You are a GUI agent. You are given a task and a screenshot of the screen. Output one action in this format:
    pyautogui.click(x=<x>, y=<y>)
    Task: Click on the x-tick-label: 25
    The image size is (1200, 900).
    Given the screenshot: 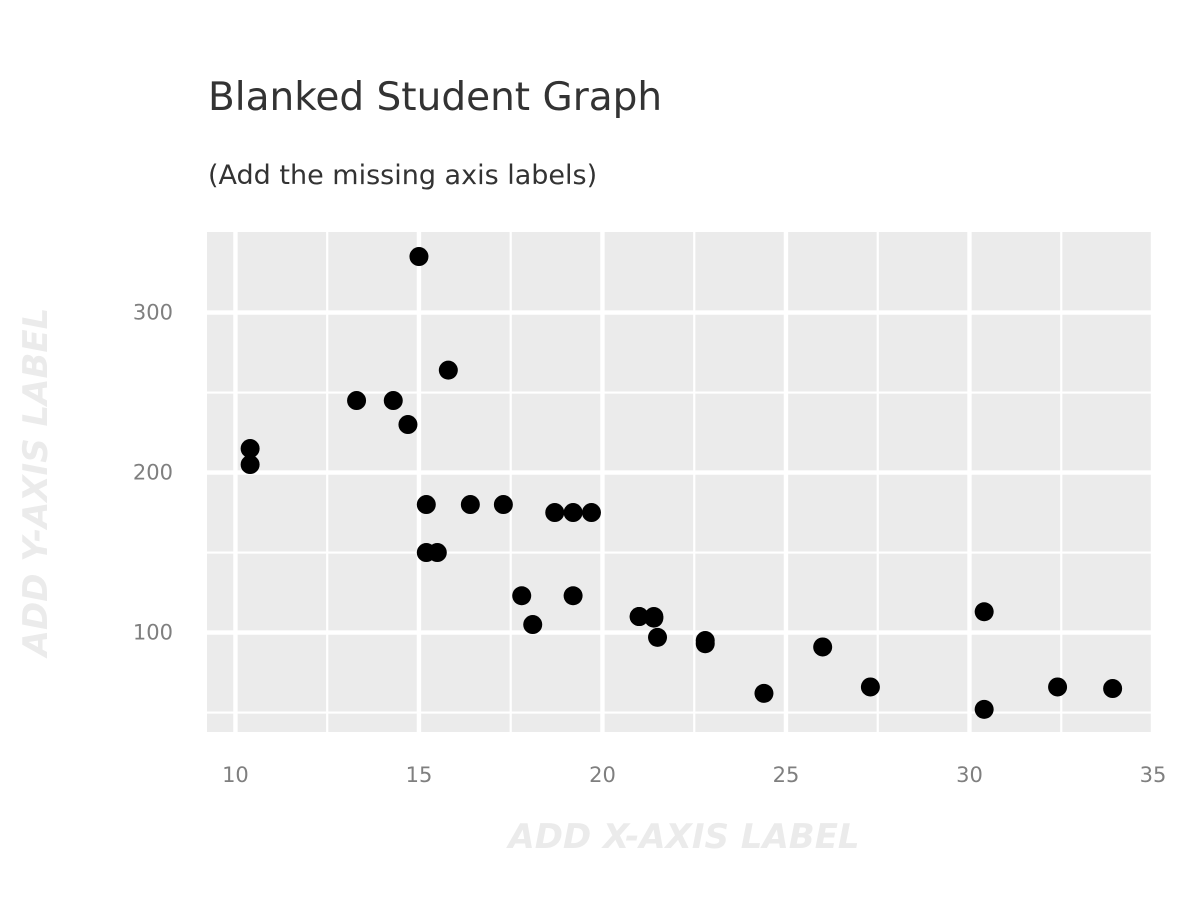 What is the action you would take?
    pyautogui.click(x=786, y=775)
    